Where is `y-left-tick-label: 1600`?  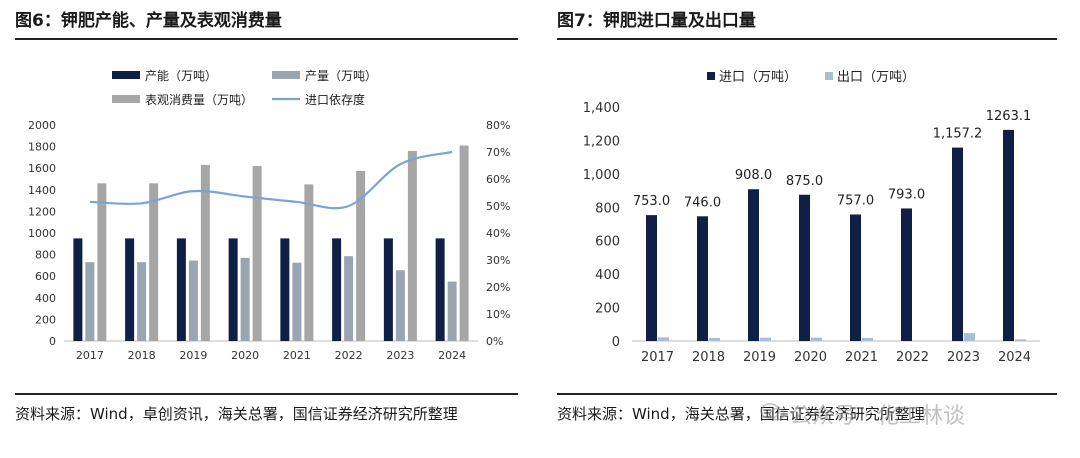
y-left-tick-label: 1600 is located at coordinates (42, 168).